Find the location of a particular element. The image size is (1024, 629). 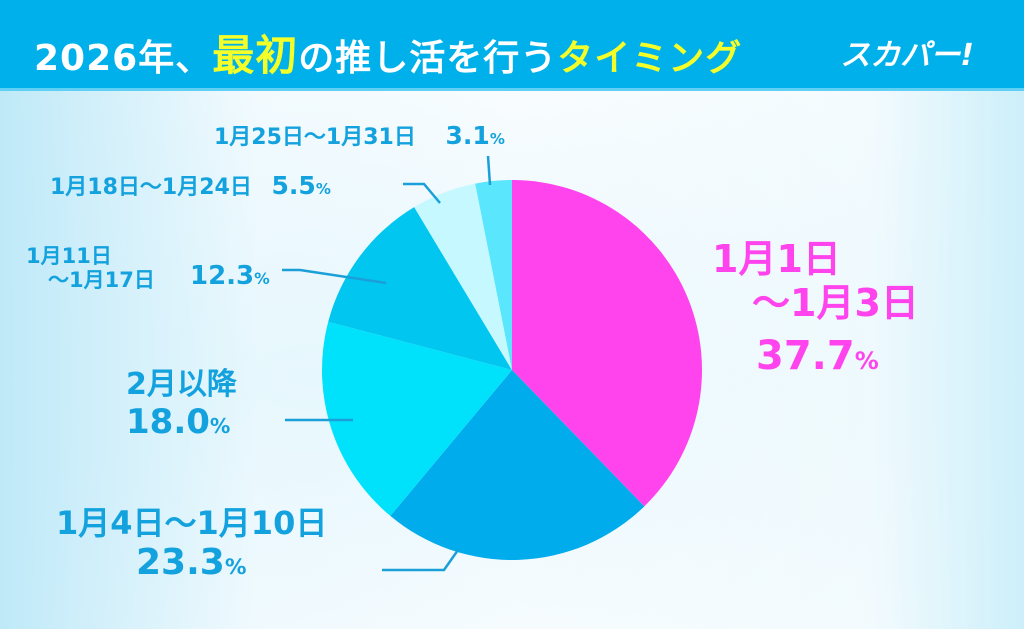

label-line: 1月4日～1月10日 is located at coordinates (192, 523).